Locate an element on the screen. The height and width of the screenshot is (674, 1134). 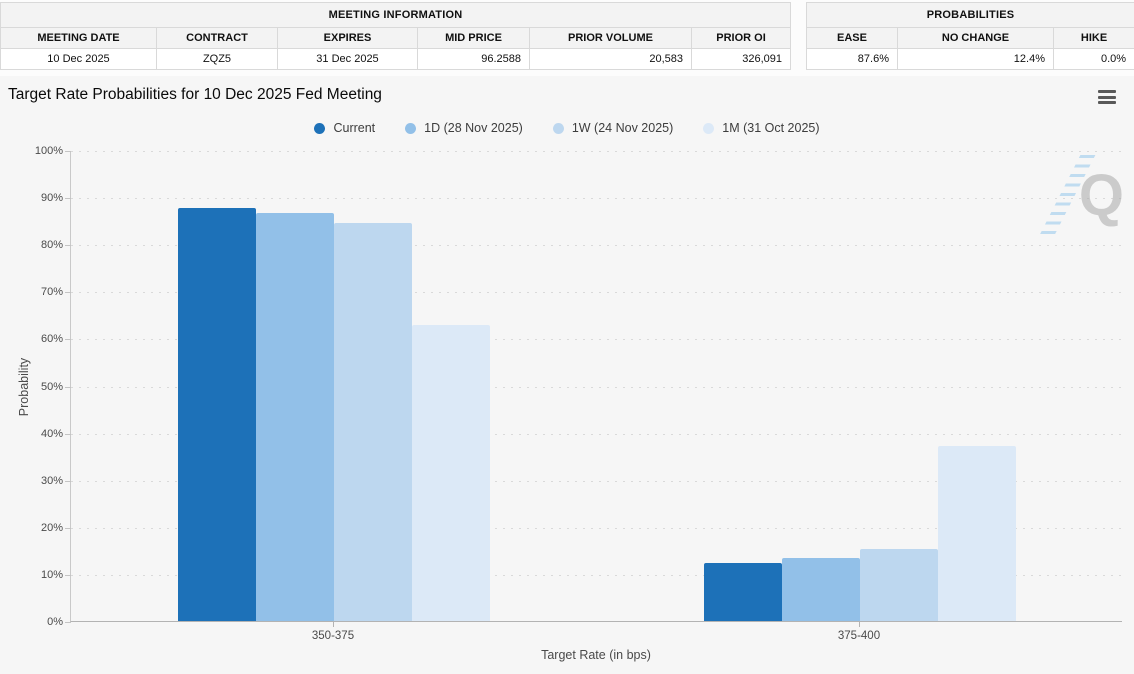
y-tick-label: 60% is located at coordinates (51, 339).